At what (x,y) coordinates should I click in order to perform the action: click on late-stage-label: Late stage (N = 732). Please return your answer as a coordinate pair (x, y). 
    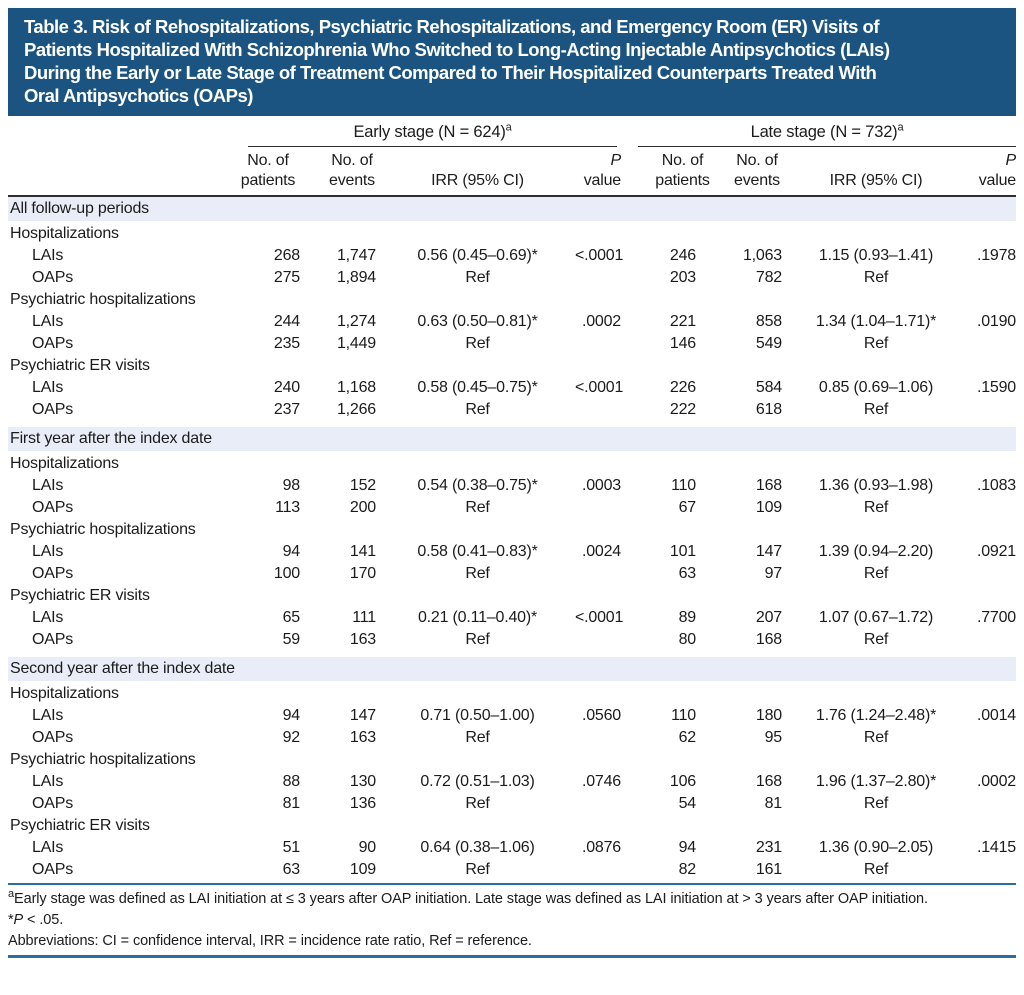
    Looking at the image, I should click on (824, 132).